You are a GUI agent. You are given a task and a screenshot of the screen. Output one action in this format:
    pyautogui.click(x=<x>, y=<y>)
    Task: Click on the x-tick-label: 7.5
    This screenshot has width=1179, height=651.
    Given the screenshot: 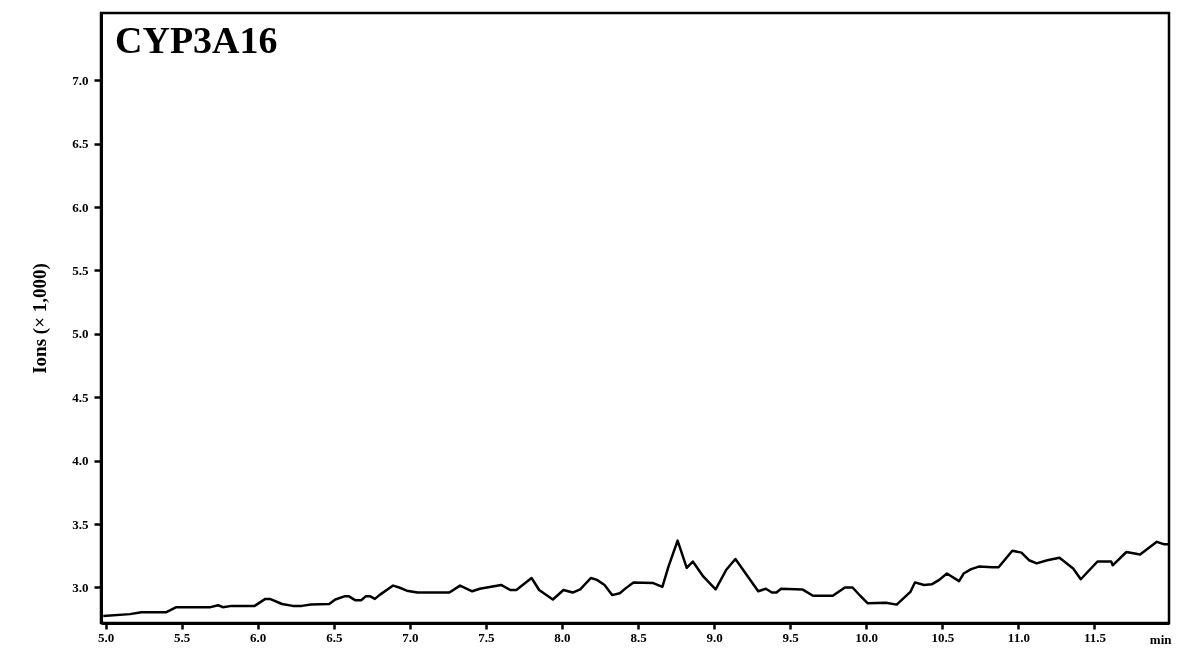 What is the action you would take?
    pyautogui.click(x=487, y=637)
    